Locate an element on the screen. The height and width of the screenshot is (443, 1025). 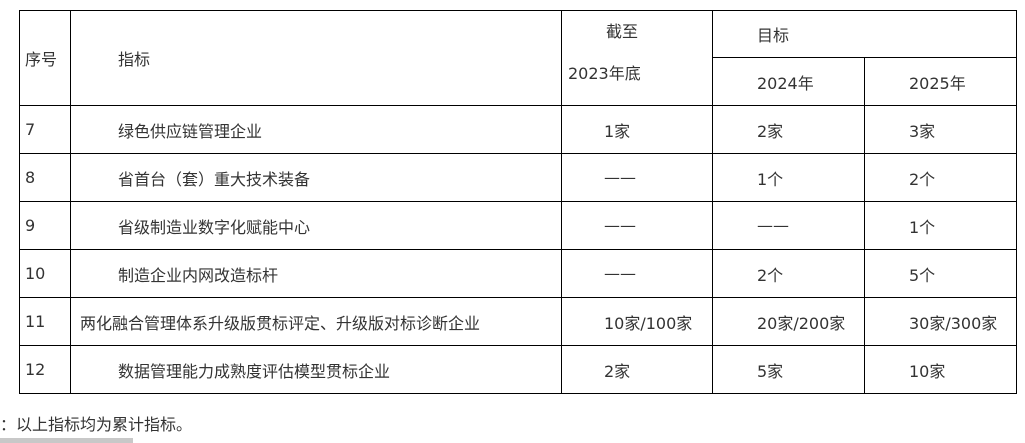
cell-y2025: 1个 is located at coordinates (940, 225).